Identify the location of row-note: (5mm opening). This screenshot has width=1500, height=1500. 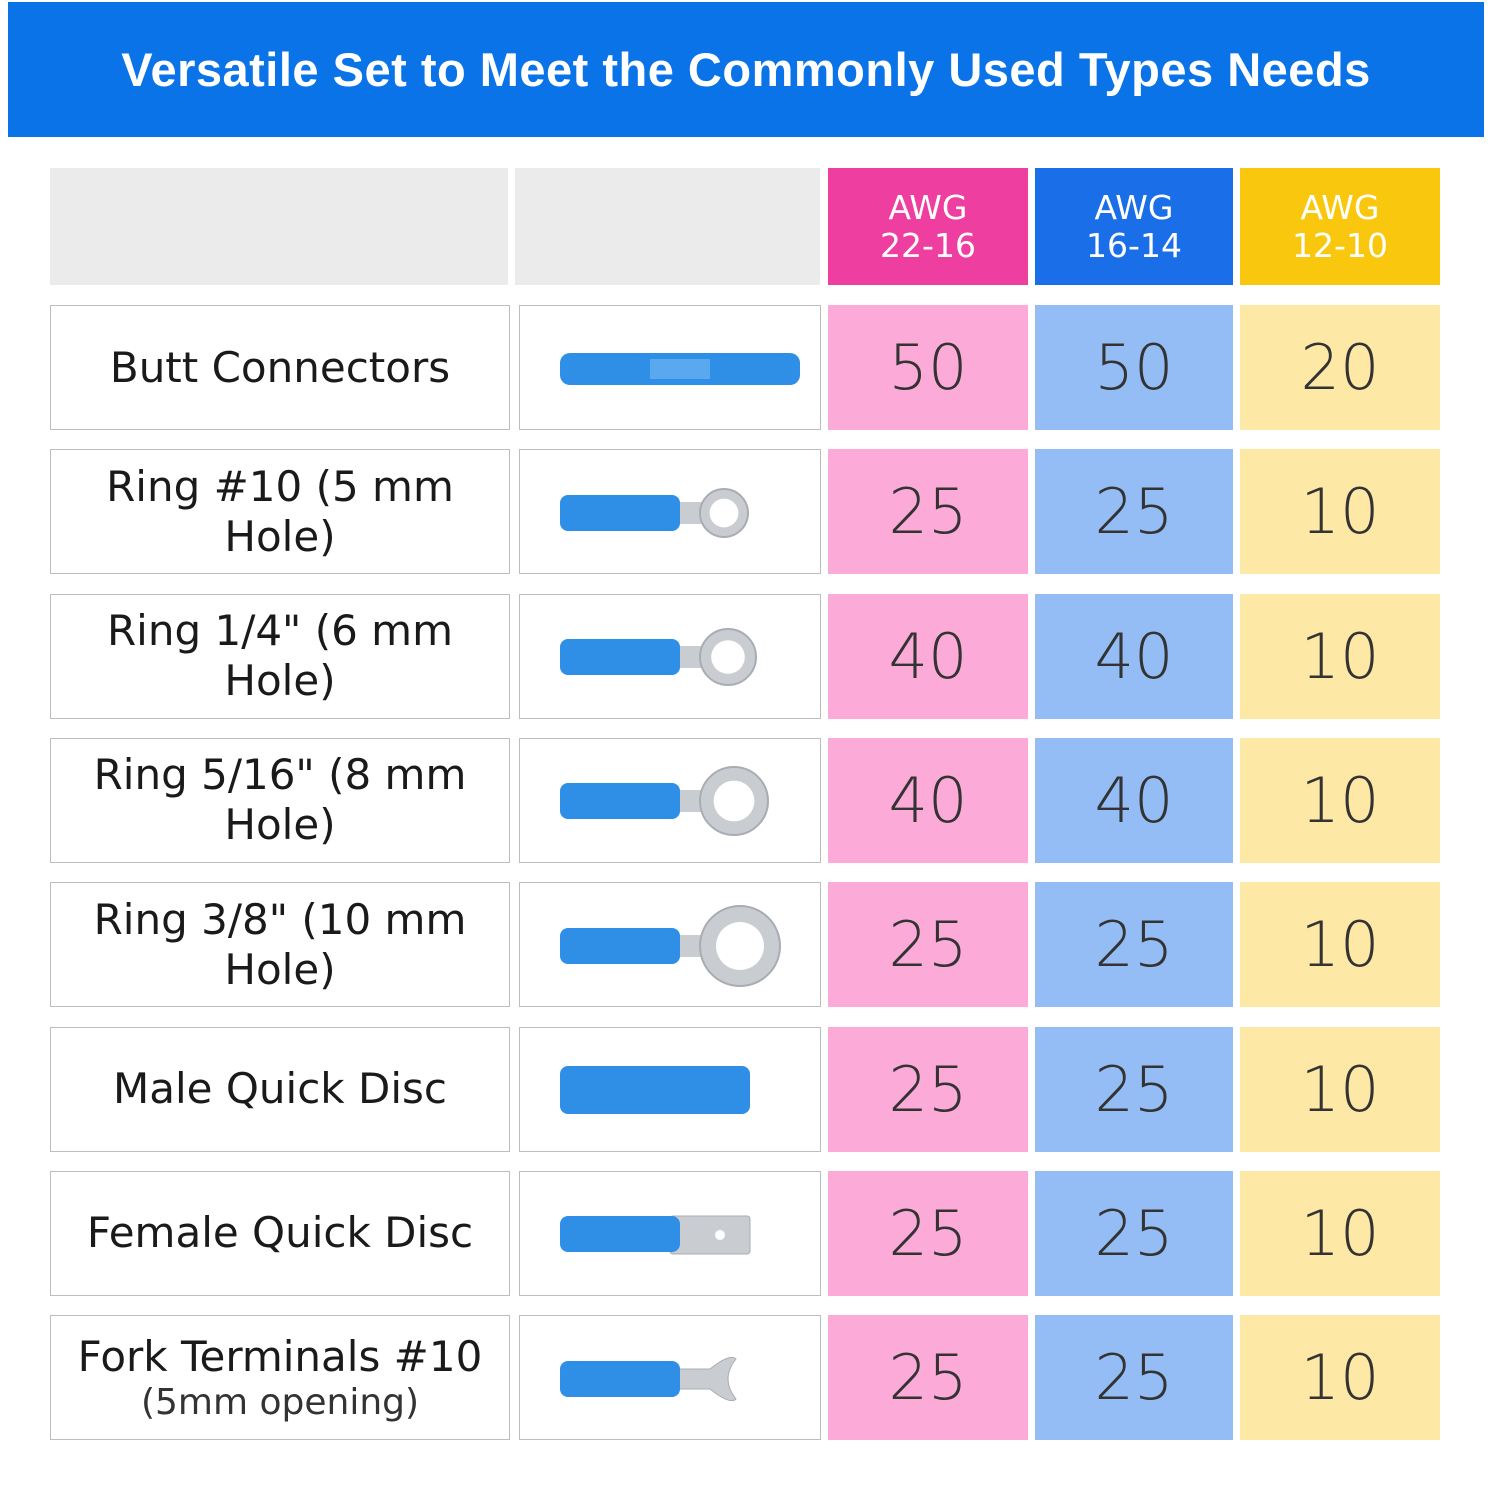
(280, 1402).